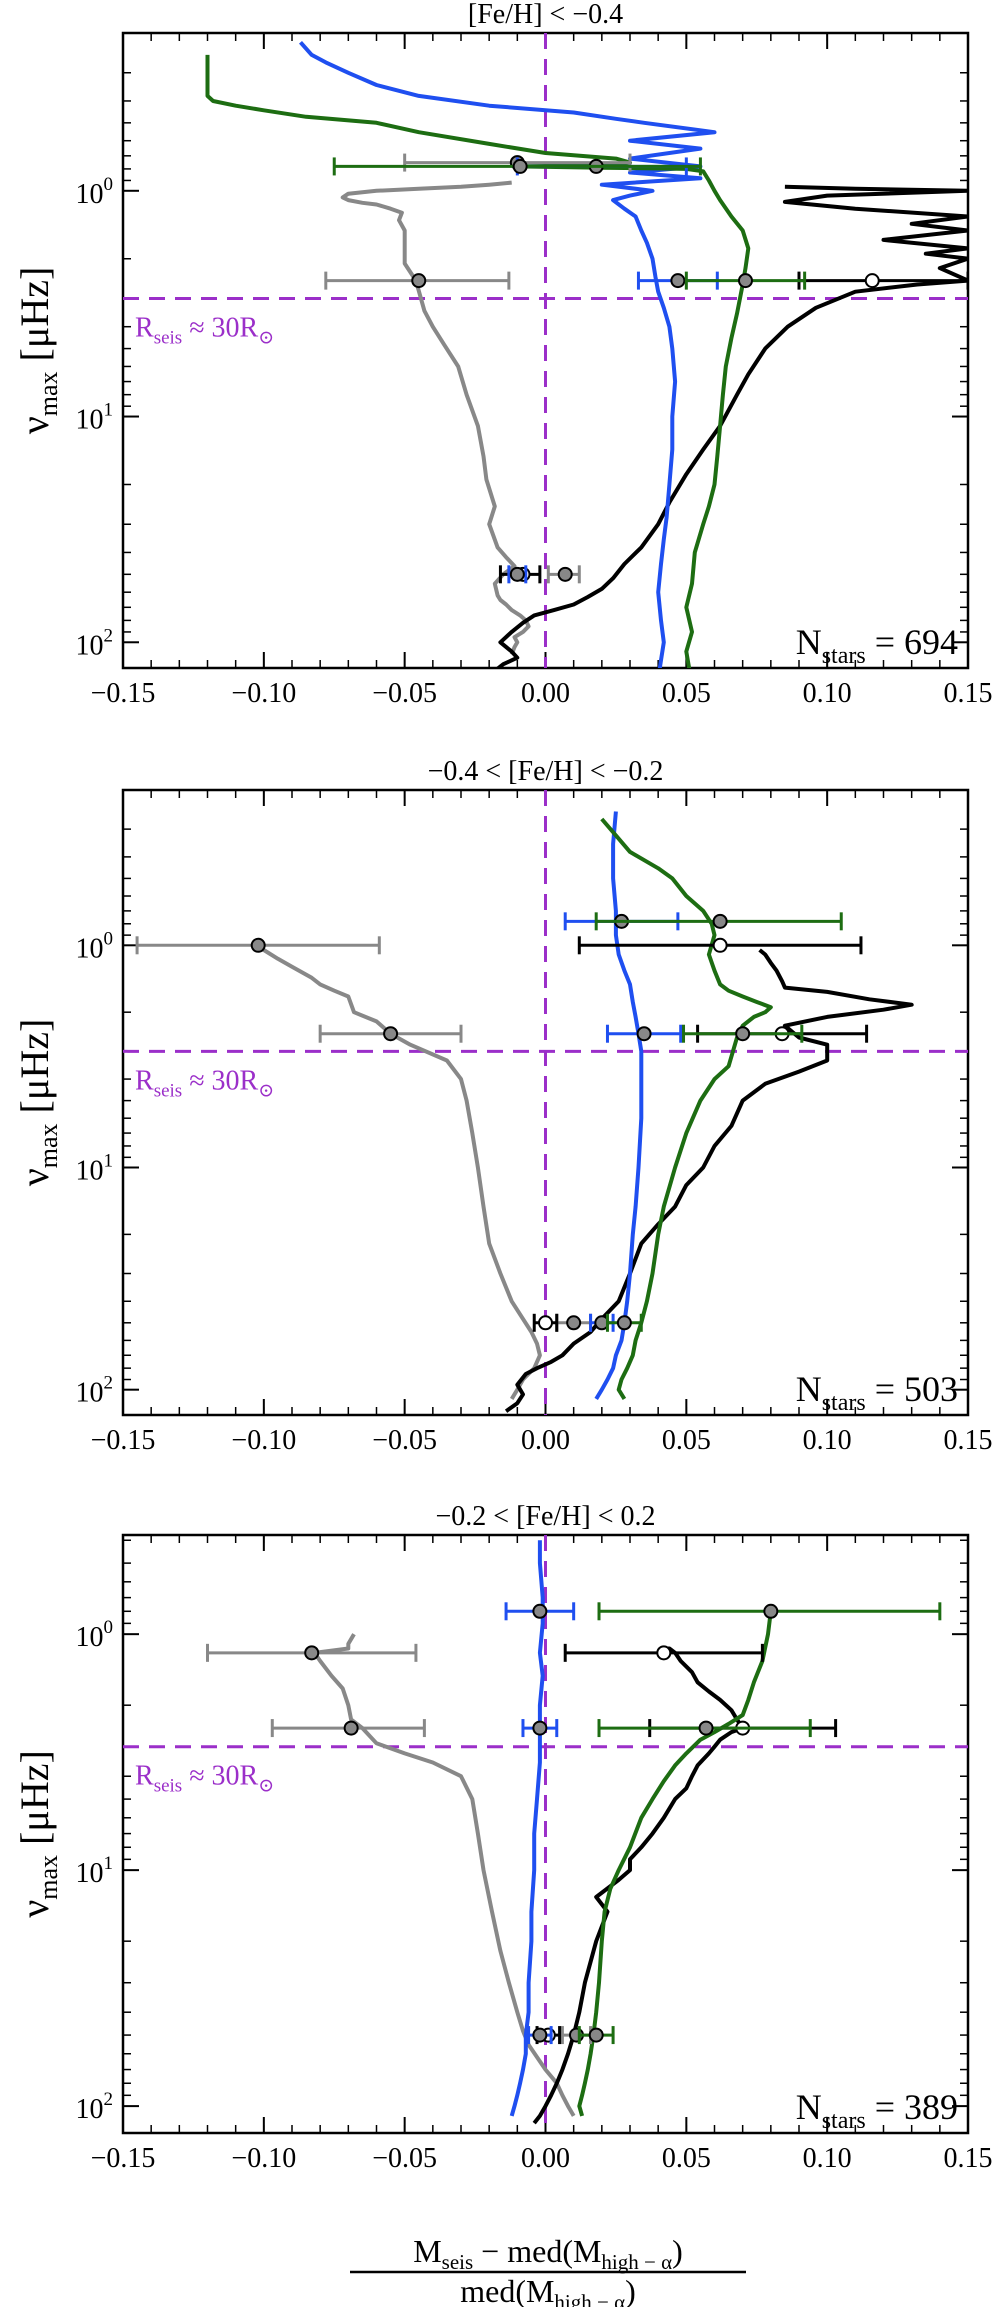 The image size is (1004, 2307). Describe the element at coordinates (546, 771) in the screenshot. I see `panel-title: −0.4 < [Fe/H] < −0.2` at that location.